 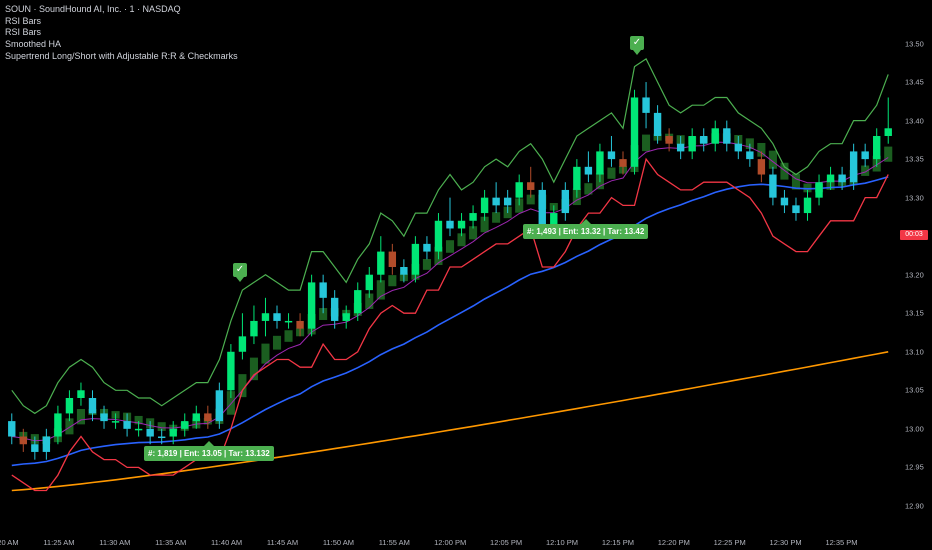 I want to click on y-tick-label: 13.35, so click(x=914, y=159).